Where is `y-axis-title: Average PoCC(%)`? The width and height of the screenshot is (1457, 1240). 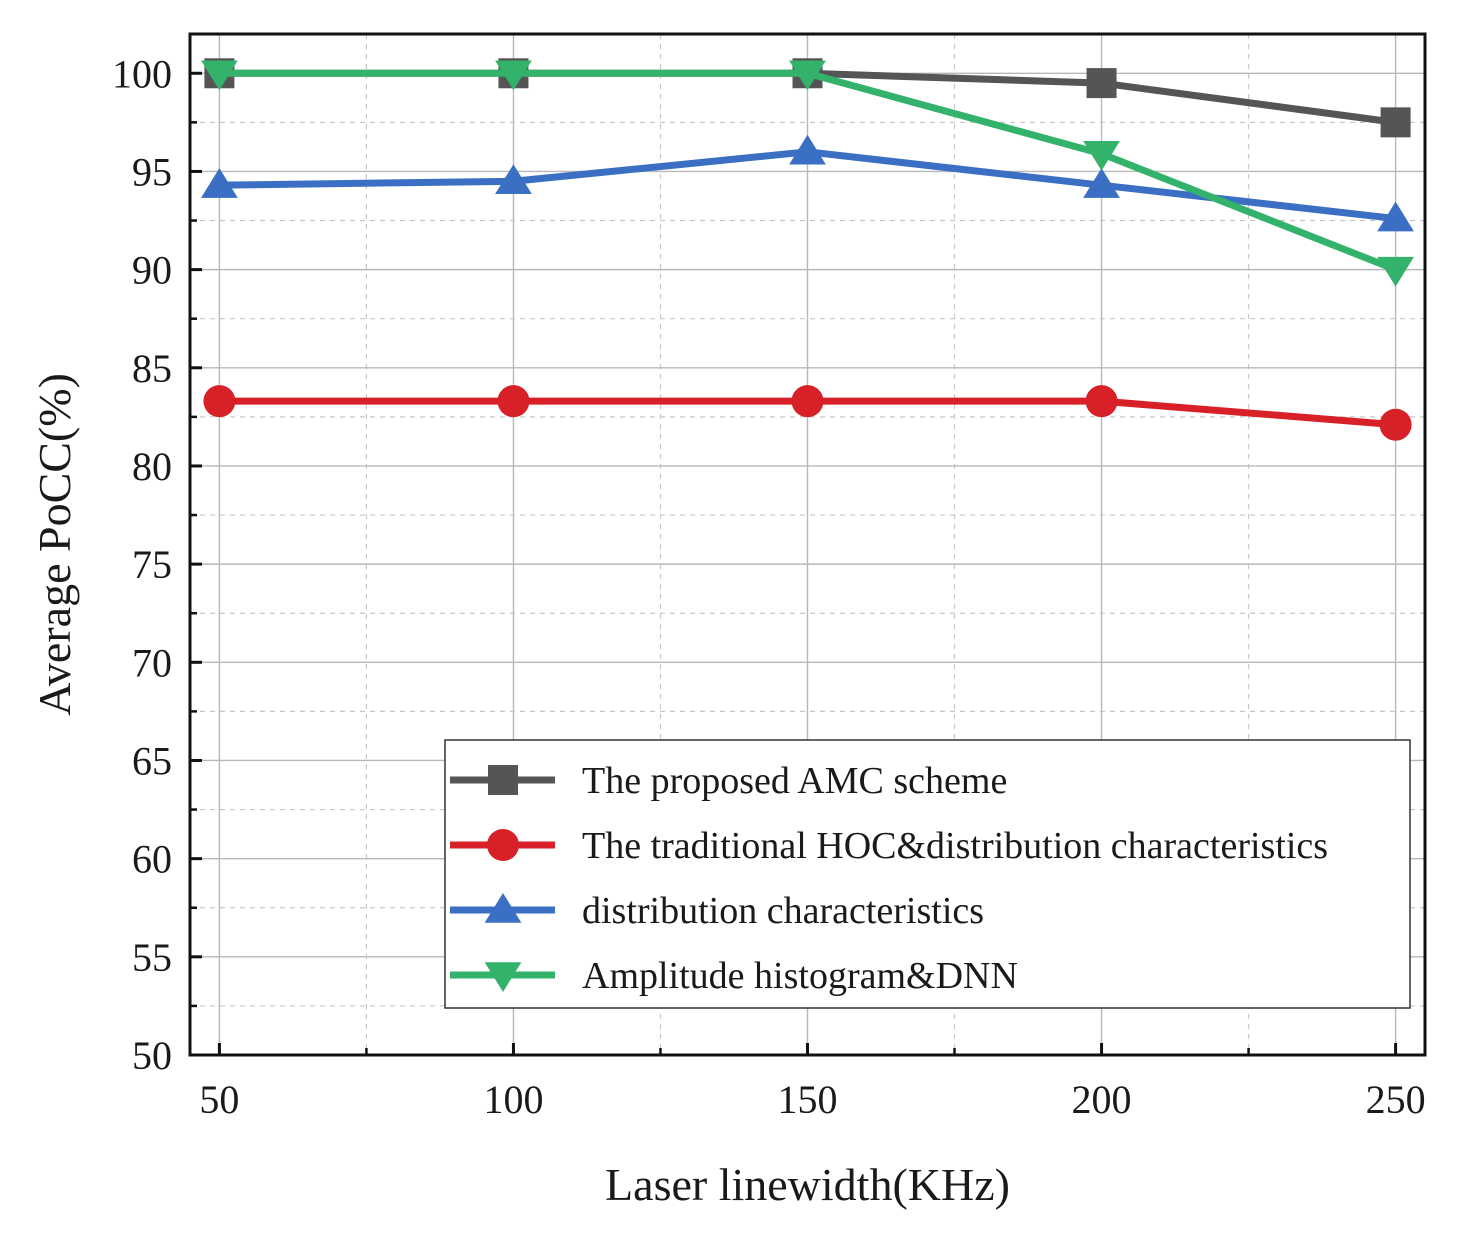 y-axis-title: Average PoCC(%) is located at coordinates (54, 544).